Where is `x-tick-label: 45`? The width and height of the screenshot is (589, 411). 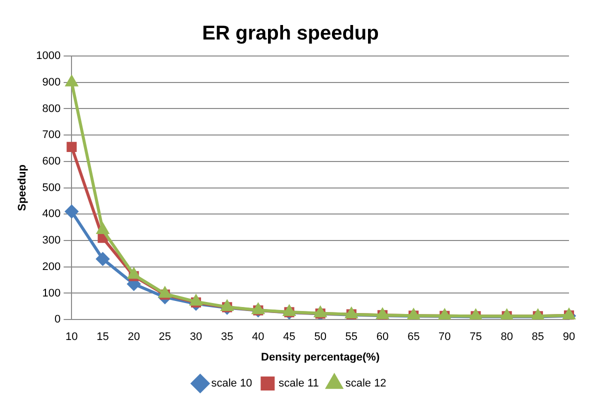
x-tick-label: 45 is located at coordinates (289, 337).